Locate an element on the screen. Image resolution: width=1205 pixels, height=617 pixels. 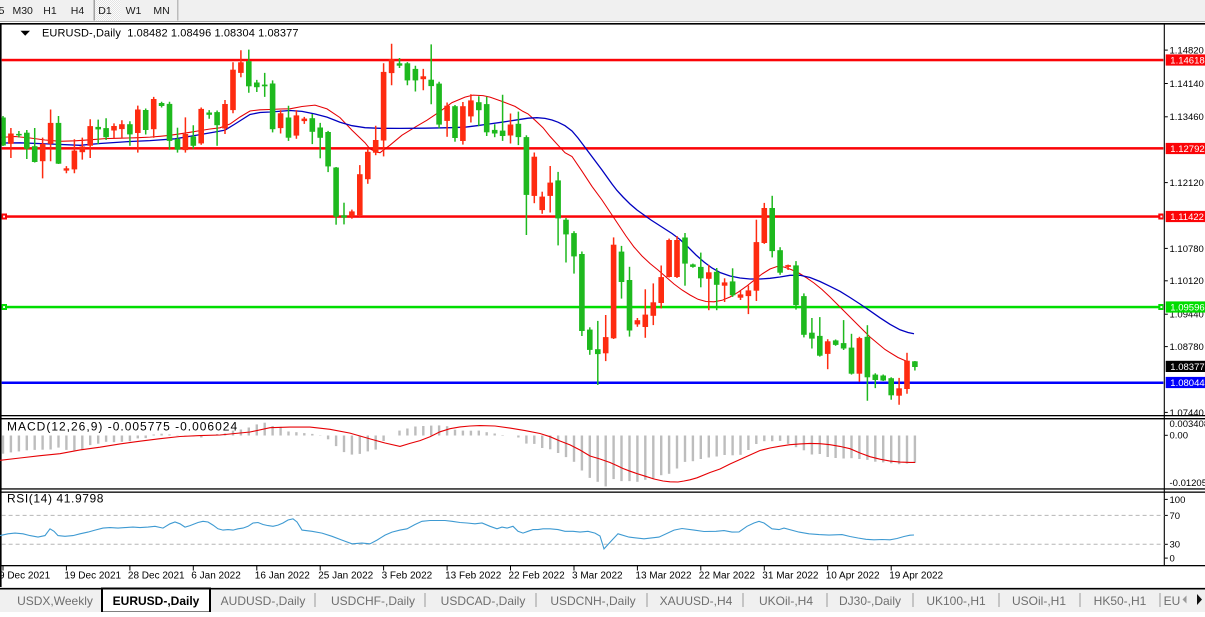
svg-text: AUDUSD-,Daily is located at coordinates (263, 601).